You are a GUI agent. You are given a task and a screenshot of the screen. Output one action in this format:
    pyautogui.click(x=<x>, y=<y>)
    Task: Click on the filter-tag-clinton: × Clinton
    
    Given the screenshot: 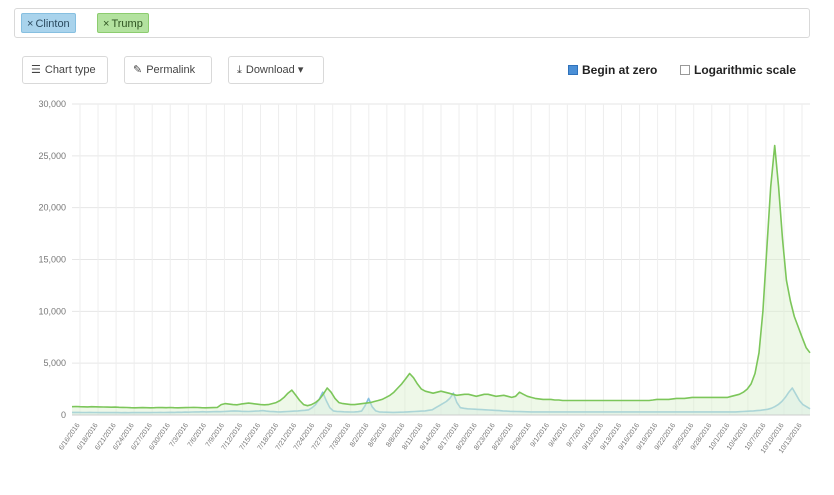 What is the action you would take?
    pyautogui.click(x=48, y=23)
    